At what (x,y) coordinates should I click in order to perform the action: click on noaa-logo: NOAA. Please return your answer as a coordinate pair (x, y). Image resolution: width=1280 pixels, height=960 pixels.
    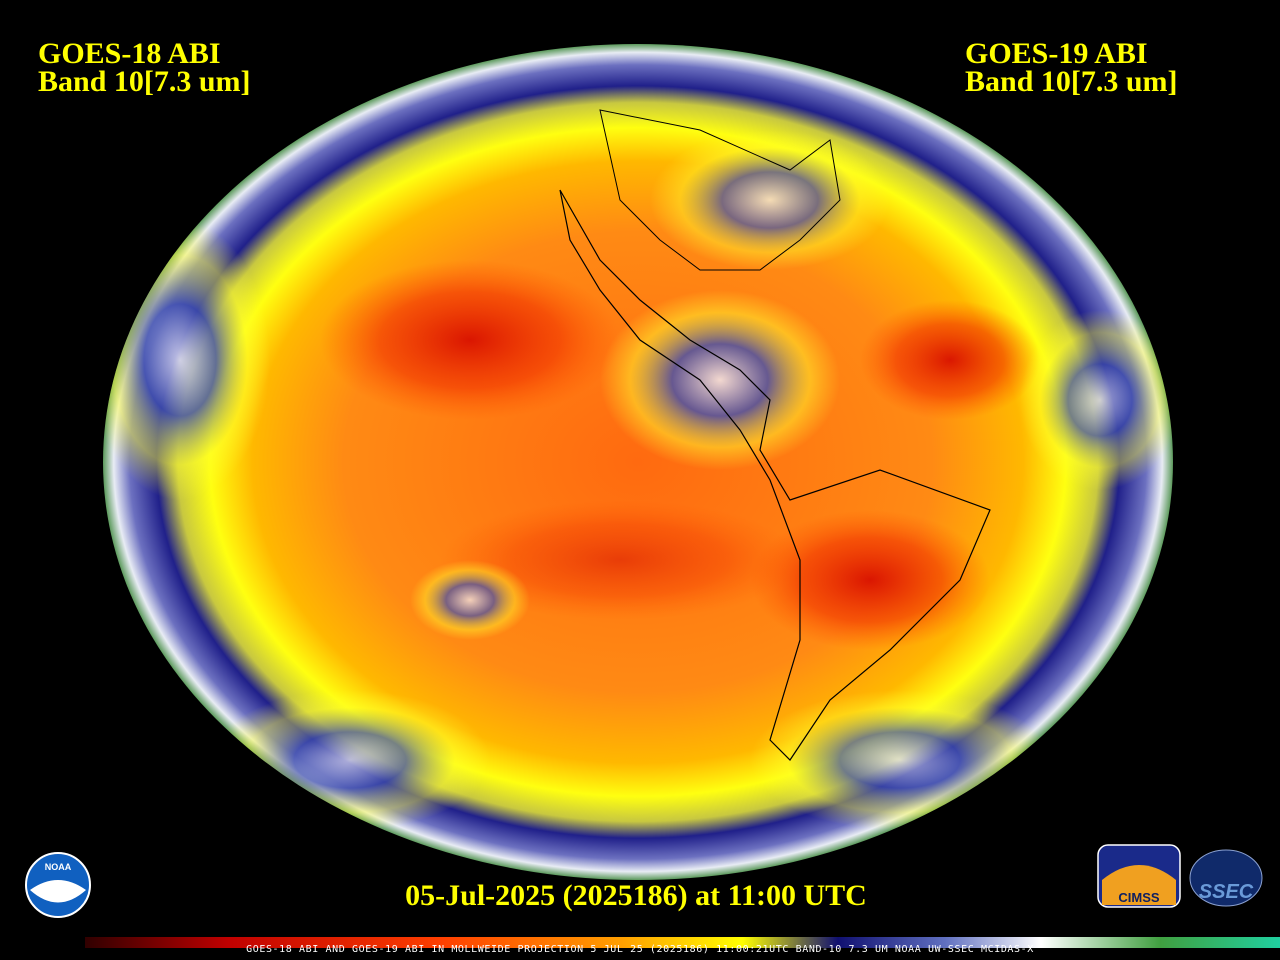
    Looking at the image, I should click on (58, 885).